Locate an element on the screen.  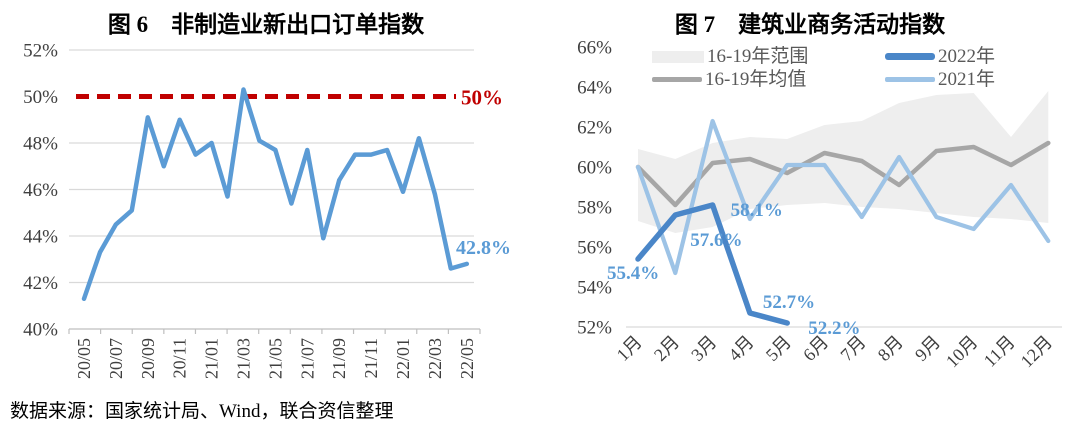
y-tick-label: 44% is located at coordinates (40, 237).